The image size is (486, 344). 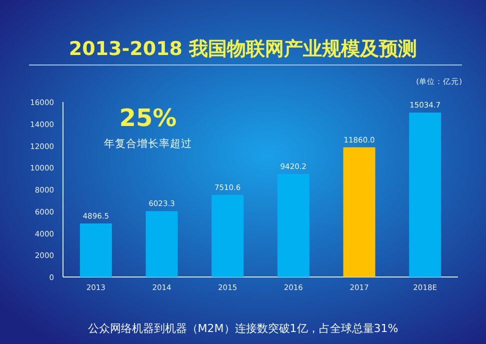 I want to click on annotation: 年复合增长率超过, so click(x=148, y=143).